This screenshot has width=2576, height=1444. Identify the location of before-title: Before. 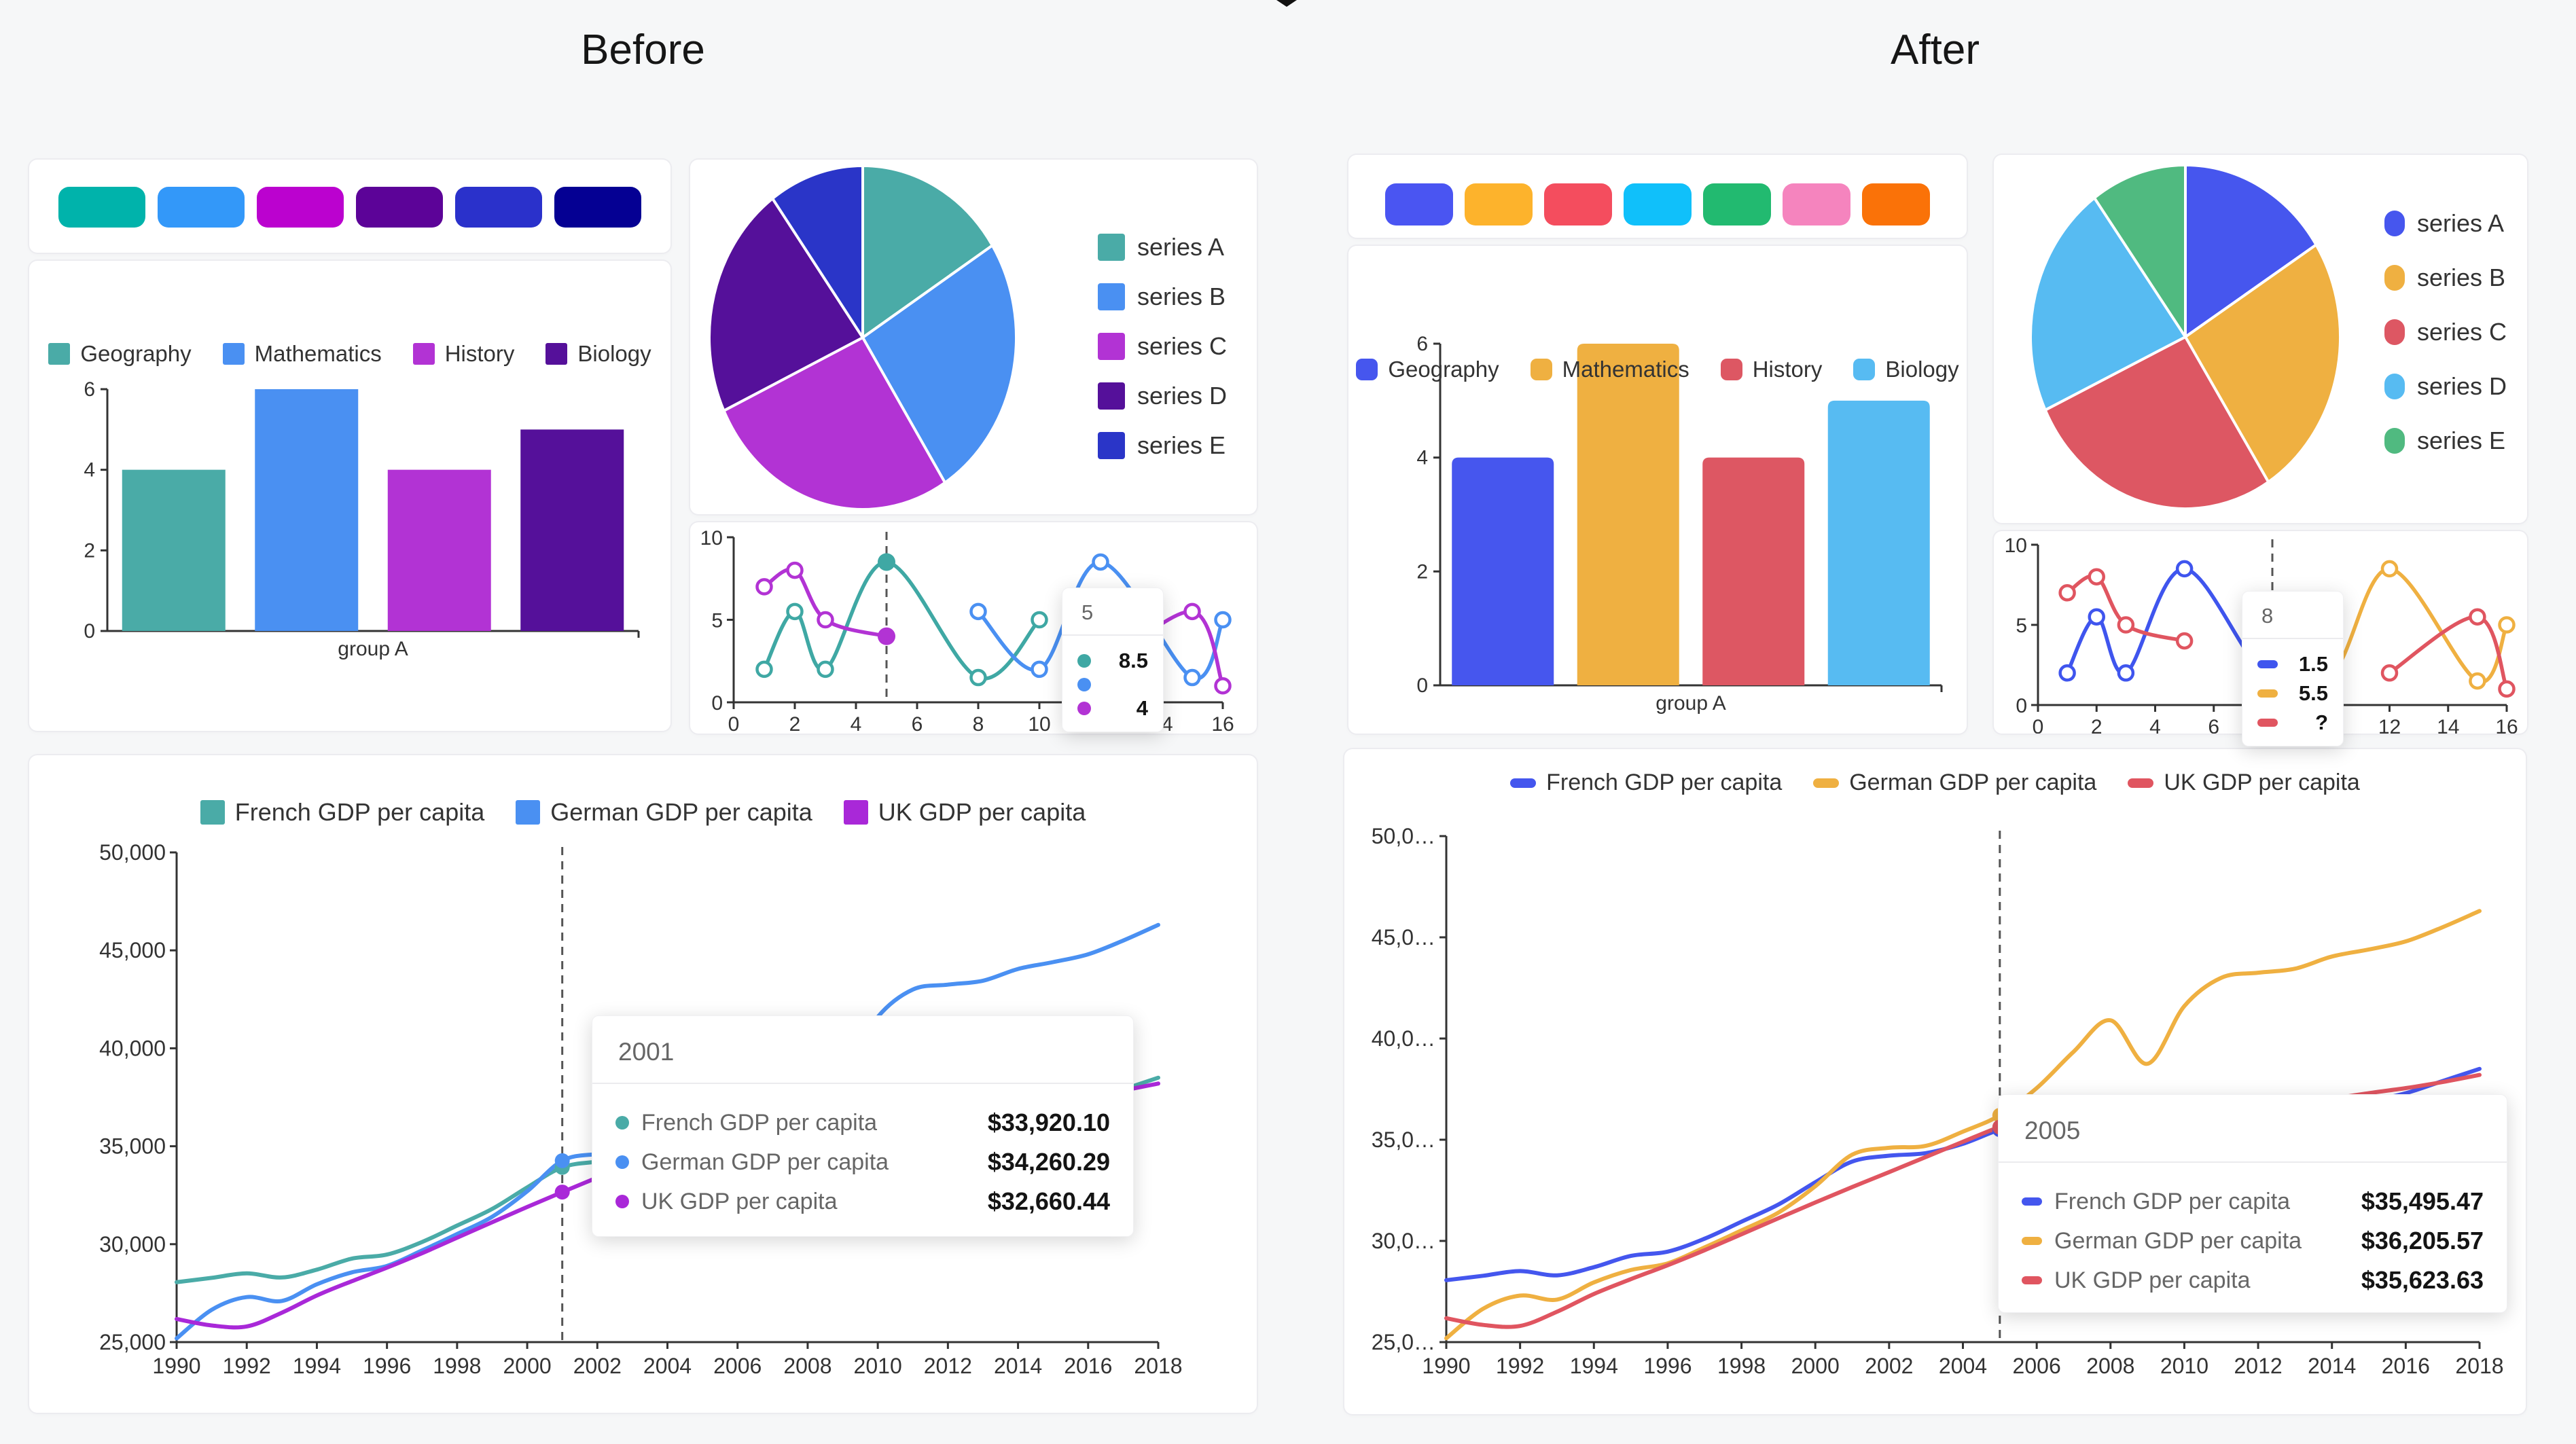
(643, 50).